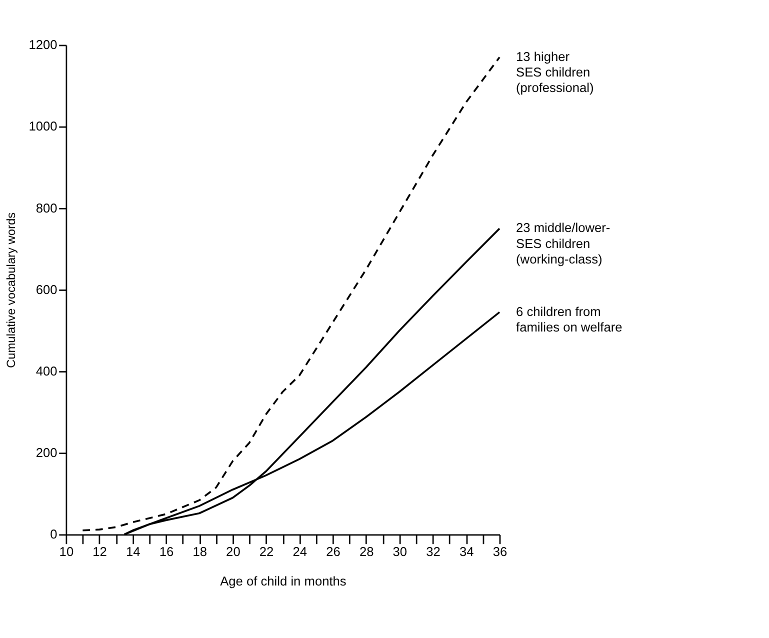  What do you see at coordinates (563, 243) in the screenshot?
I see `series-label: 23 middle/lower- SES children (working-class)` at bounding box center [563, 243].